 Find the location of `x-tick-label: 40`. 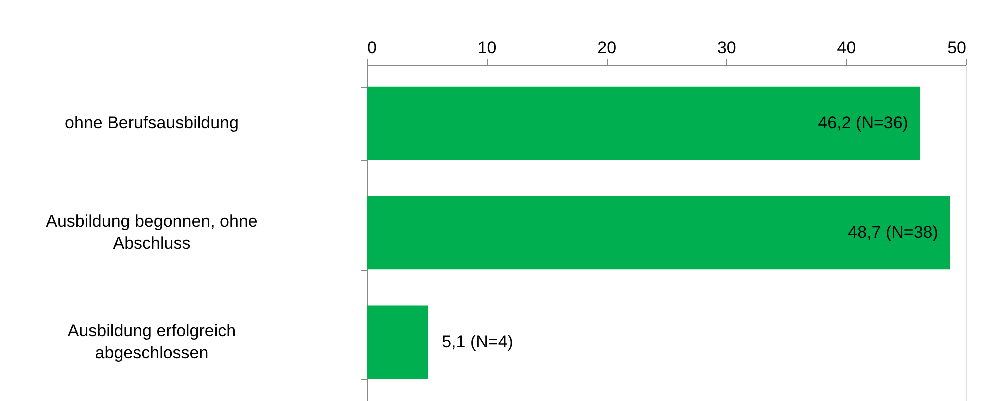

x-tick-label: 40 is located at coordinates (846, 48).